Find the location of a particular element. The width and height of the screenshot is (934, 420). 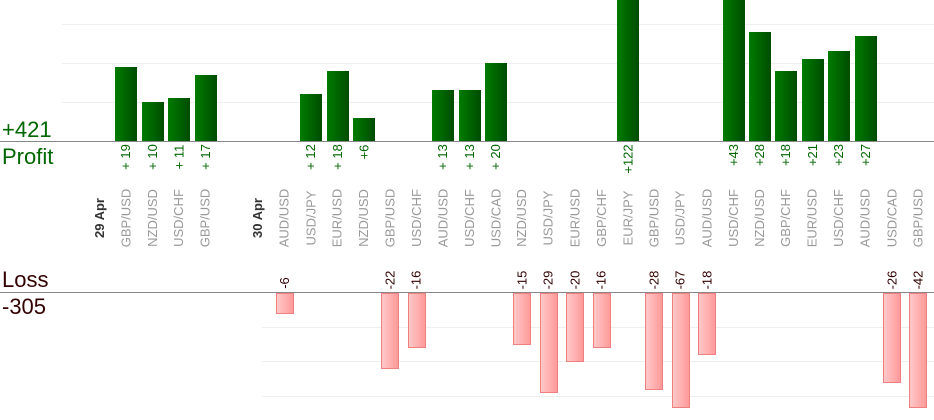

profit-value-label: +18 is located at coordinates (786, 155).